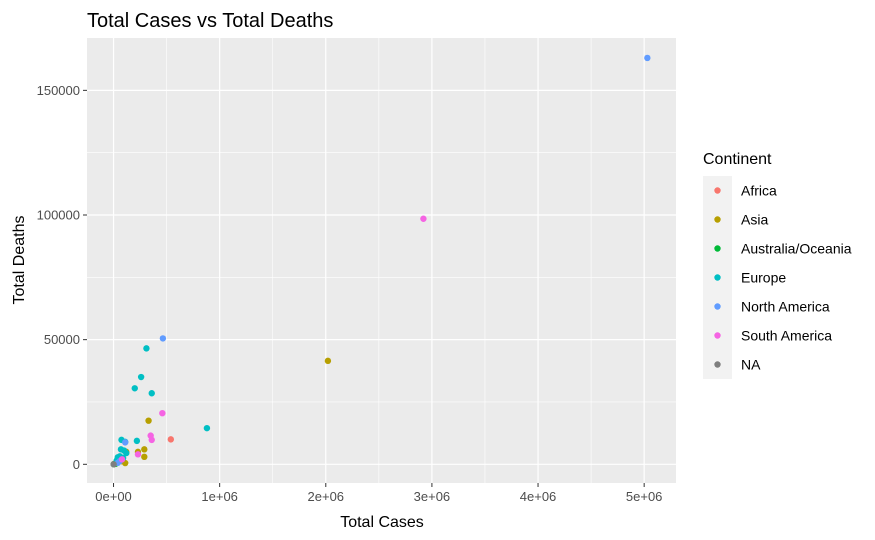 Image resolution: width=875 pixels, height=540 pixels. Describe the element at coordinates (432, 496) in the screenshot. I see `x-tick-label: 3e+06` at that location.